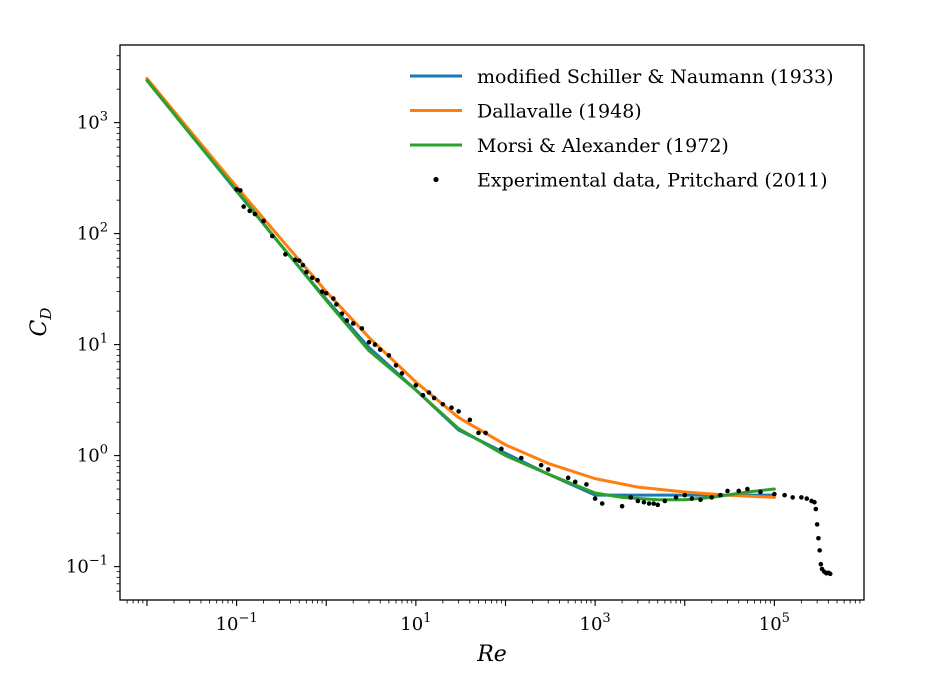  What do you see at coordinates (237, 623) in the screenshot?
I see `x-tick-label: 10⁻¹` at bounding box center [237, 623].